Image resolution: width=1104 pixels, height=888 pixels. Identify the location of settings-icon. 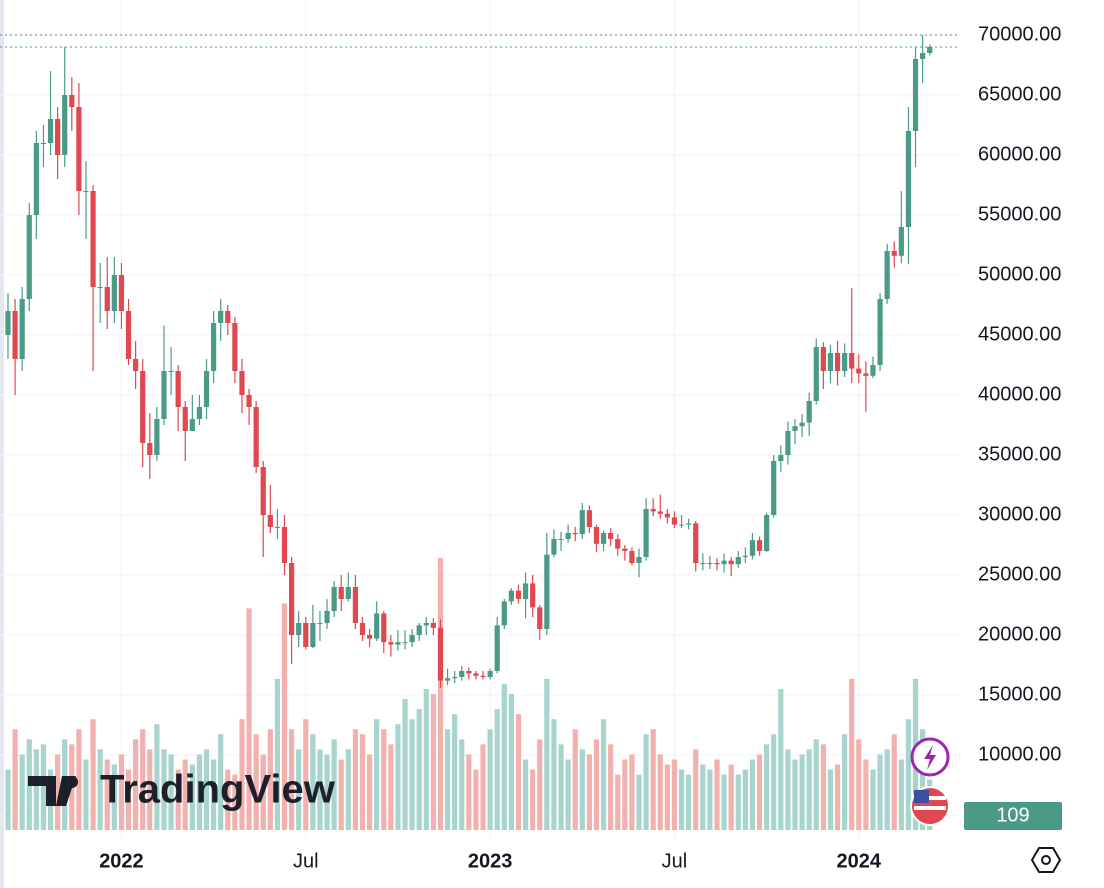
(1046, 860).